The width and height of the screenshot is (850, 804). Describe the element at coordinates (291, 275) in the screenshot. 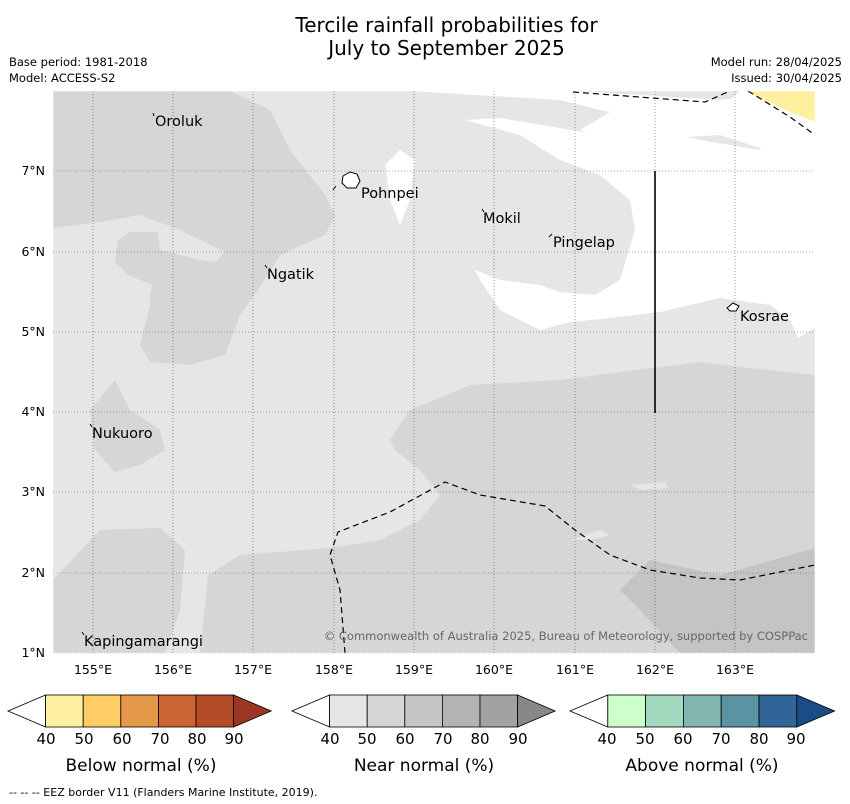

I see `place-label-ngatik: Ngatik` at that location.